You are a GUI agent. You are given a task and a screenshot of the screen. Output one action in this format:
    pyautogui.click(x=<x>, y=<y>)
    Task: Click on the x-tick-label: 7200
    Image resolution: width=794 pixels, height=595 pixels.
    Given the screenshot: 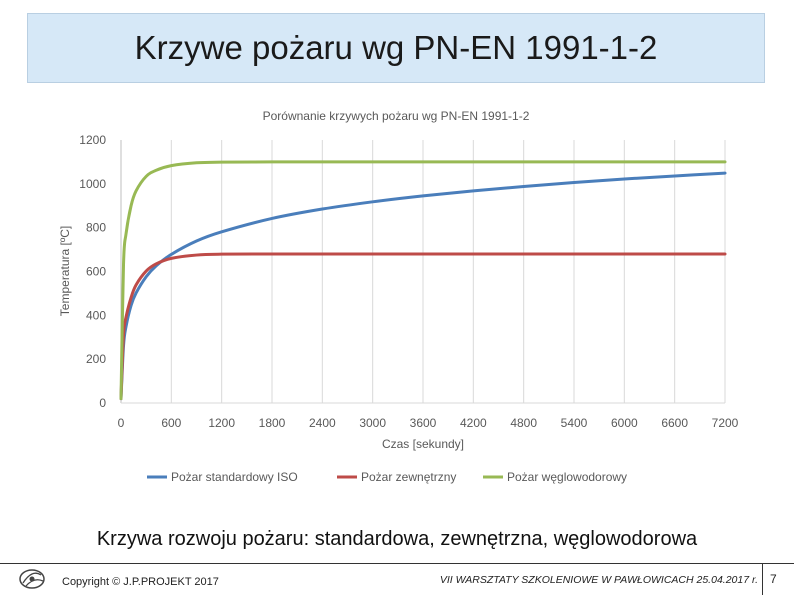 What is the action you would take?
    pyautogui.click(x=725, y=423)
    